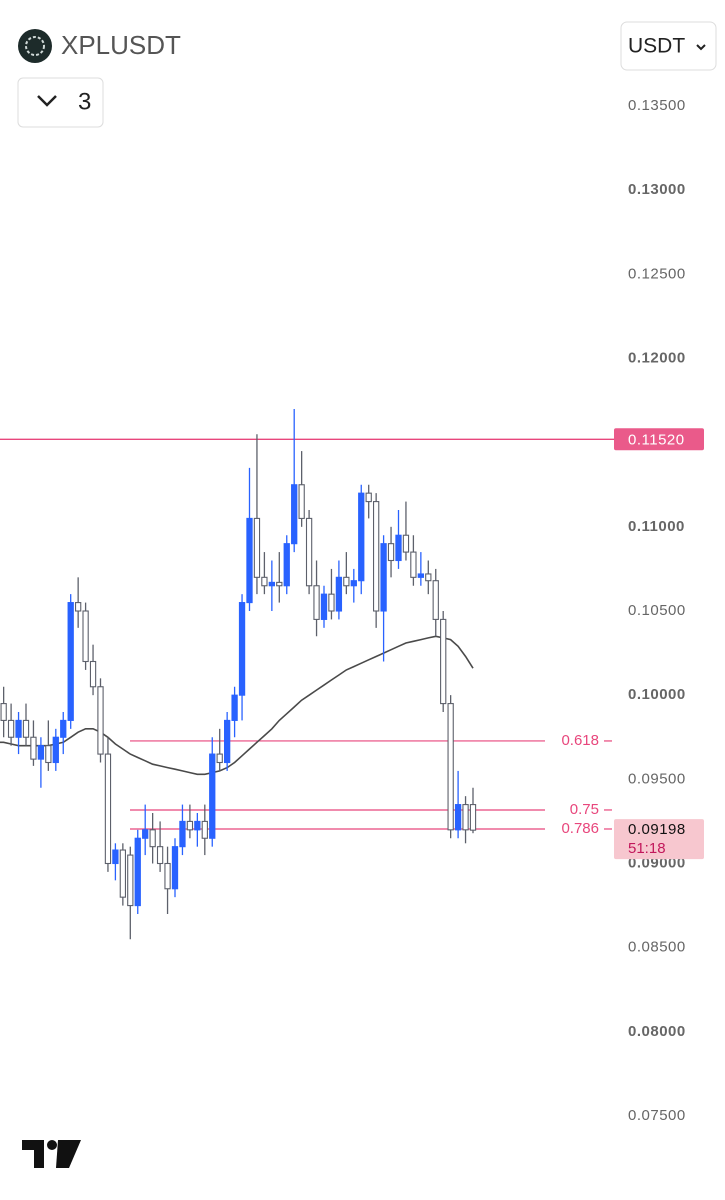 This screenshot has height=1200, width=725. I want to click on symbol-logo-ring, so click(35, 46).